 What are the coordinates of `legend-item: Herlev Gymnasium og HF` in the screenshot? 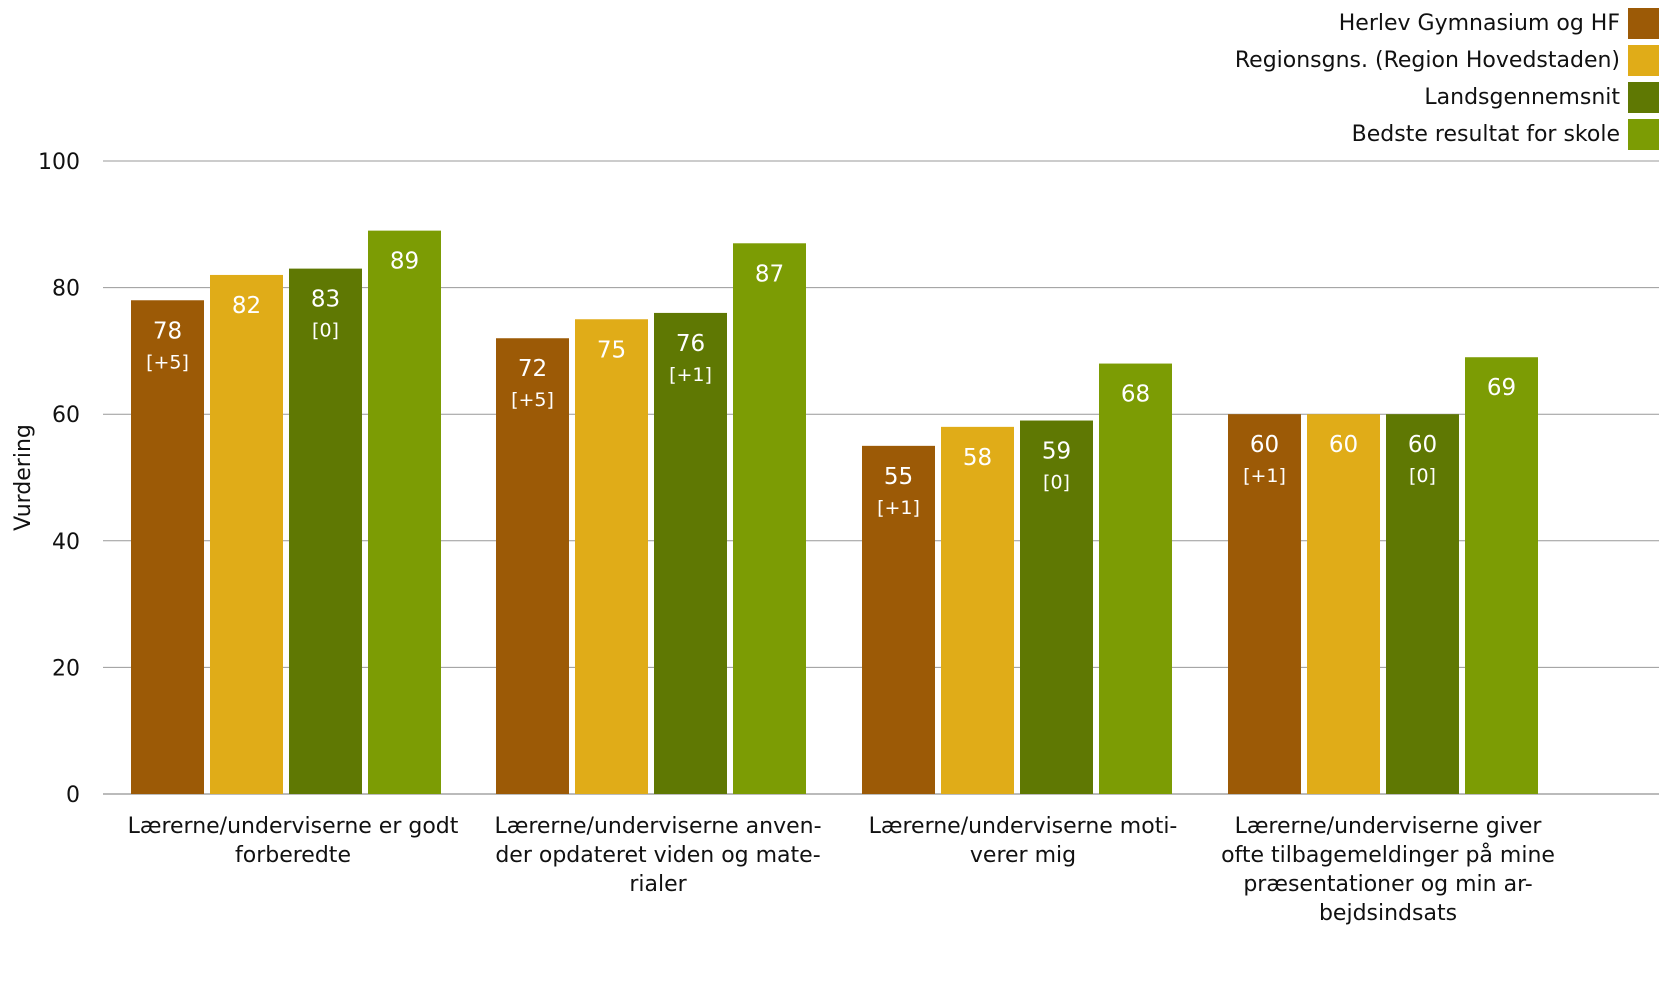 It's located at (1498, 23).